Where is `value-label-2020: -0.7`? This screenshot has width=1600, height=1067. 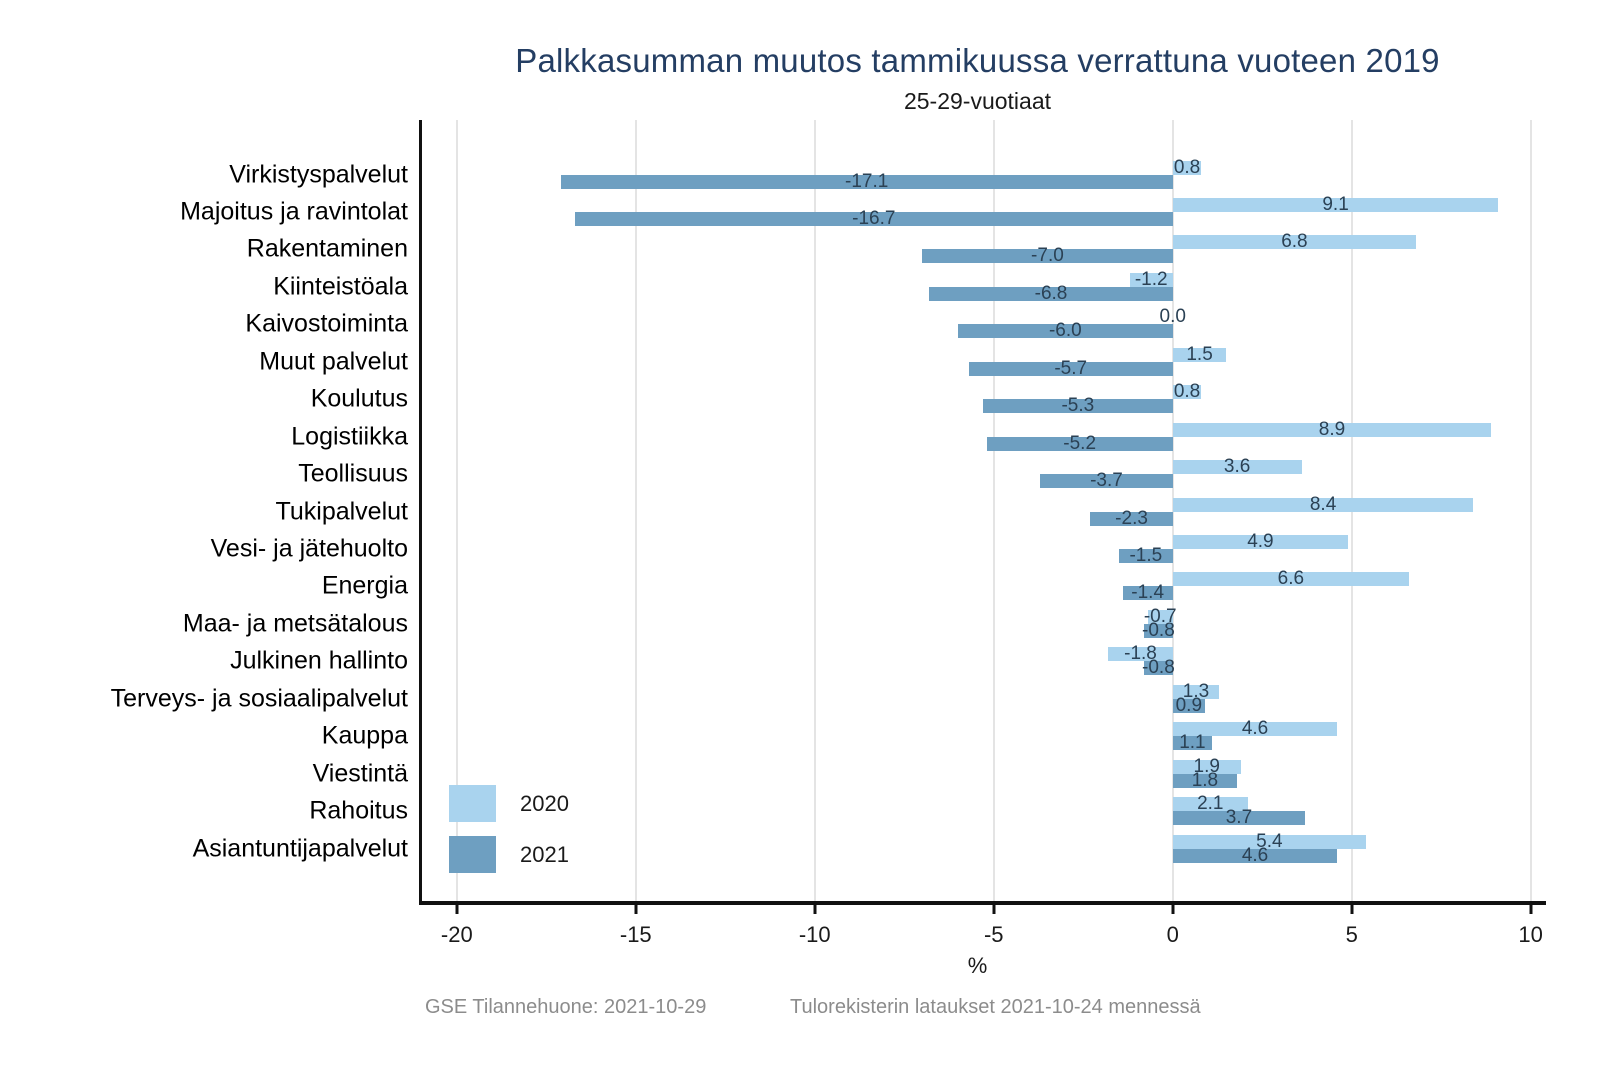 value-label-2020: -0.7 is located at coordinates (1160, 616).